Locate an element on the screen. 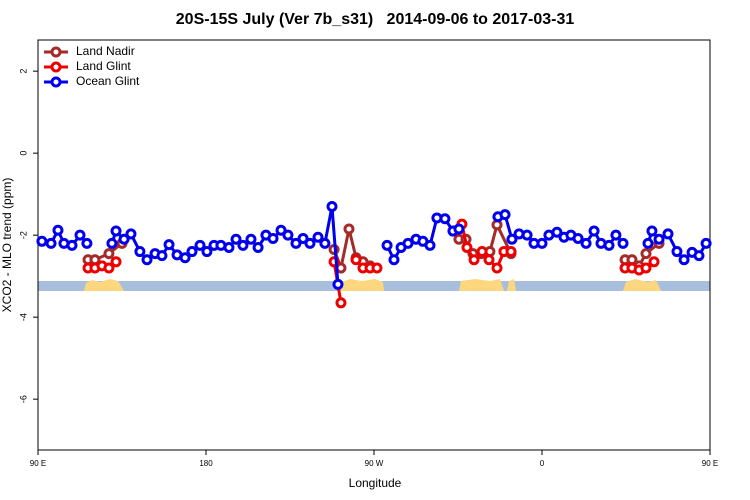 The height and width of the screenshot is (500, 750). y-tick-label: -4 is located at coordinates (23, 317).